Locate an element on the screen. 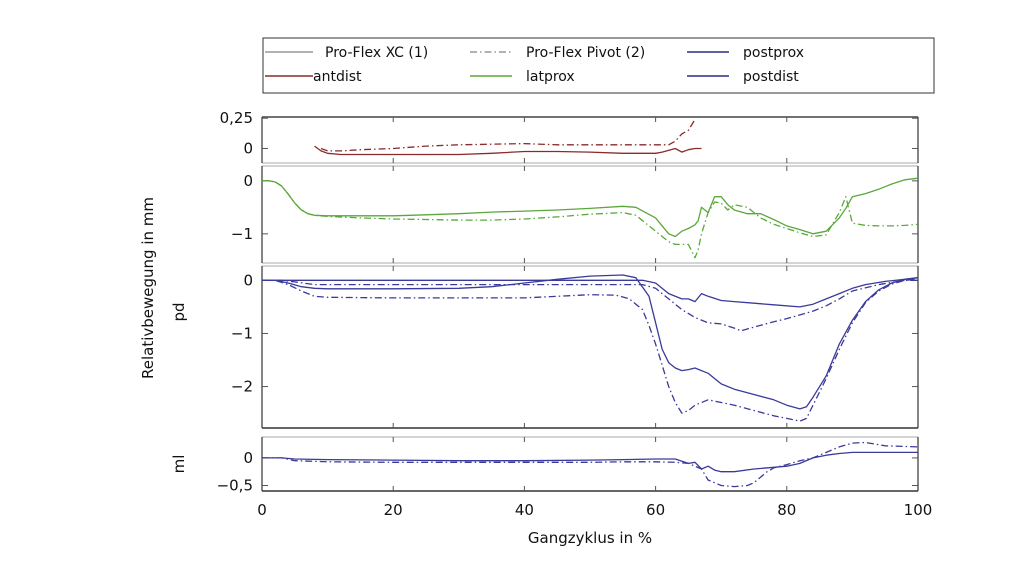 The width and height of the screenshot is (1024, 576). legend-label: postprox is located at coordinates (773, 53).